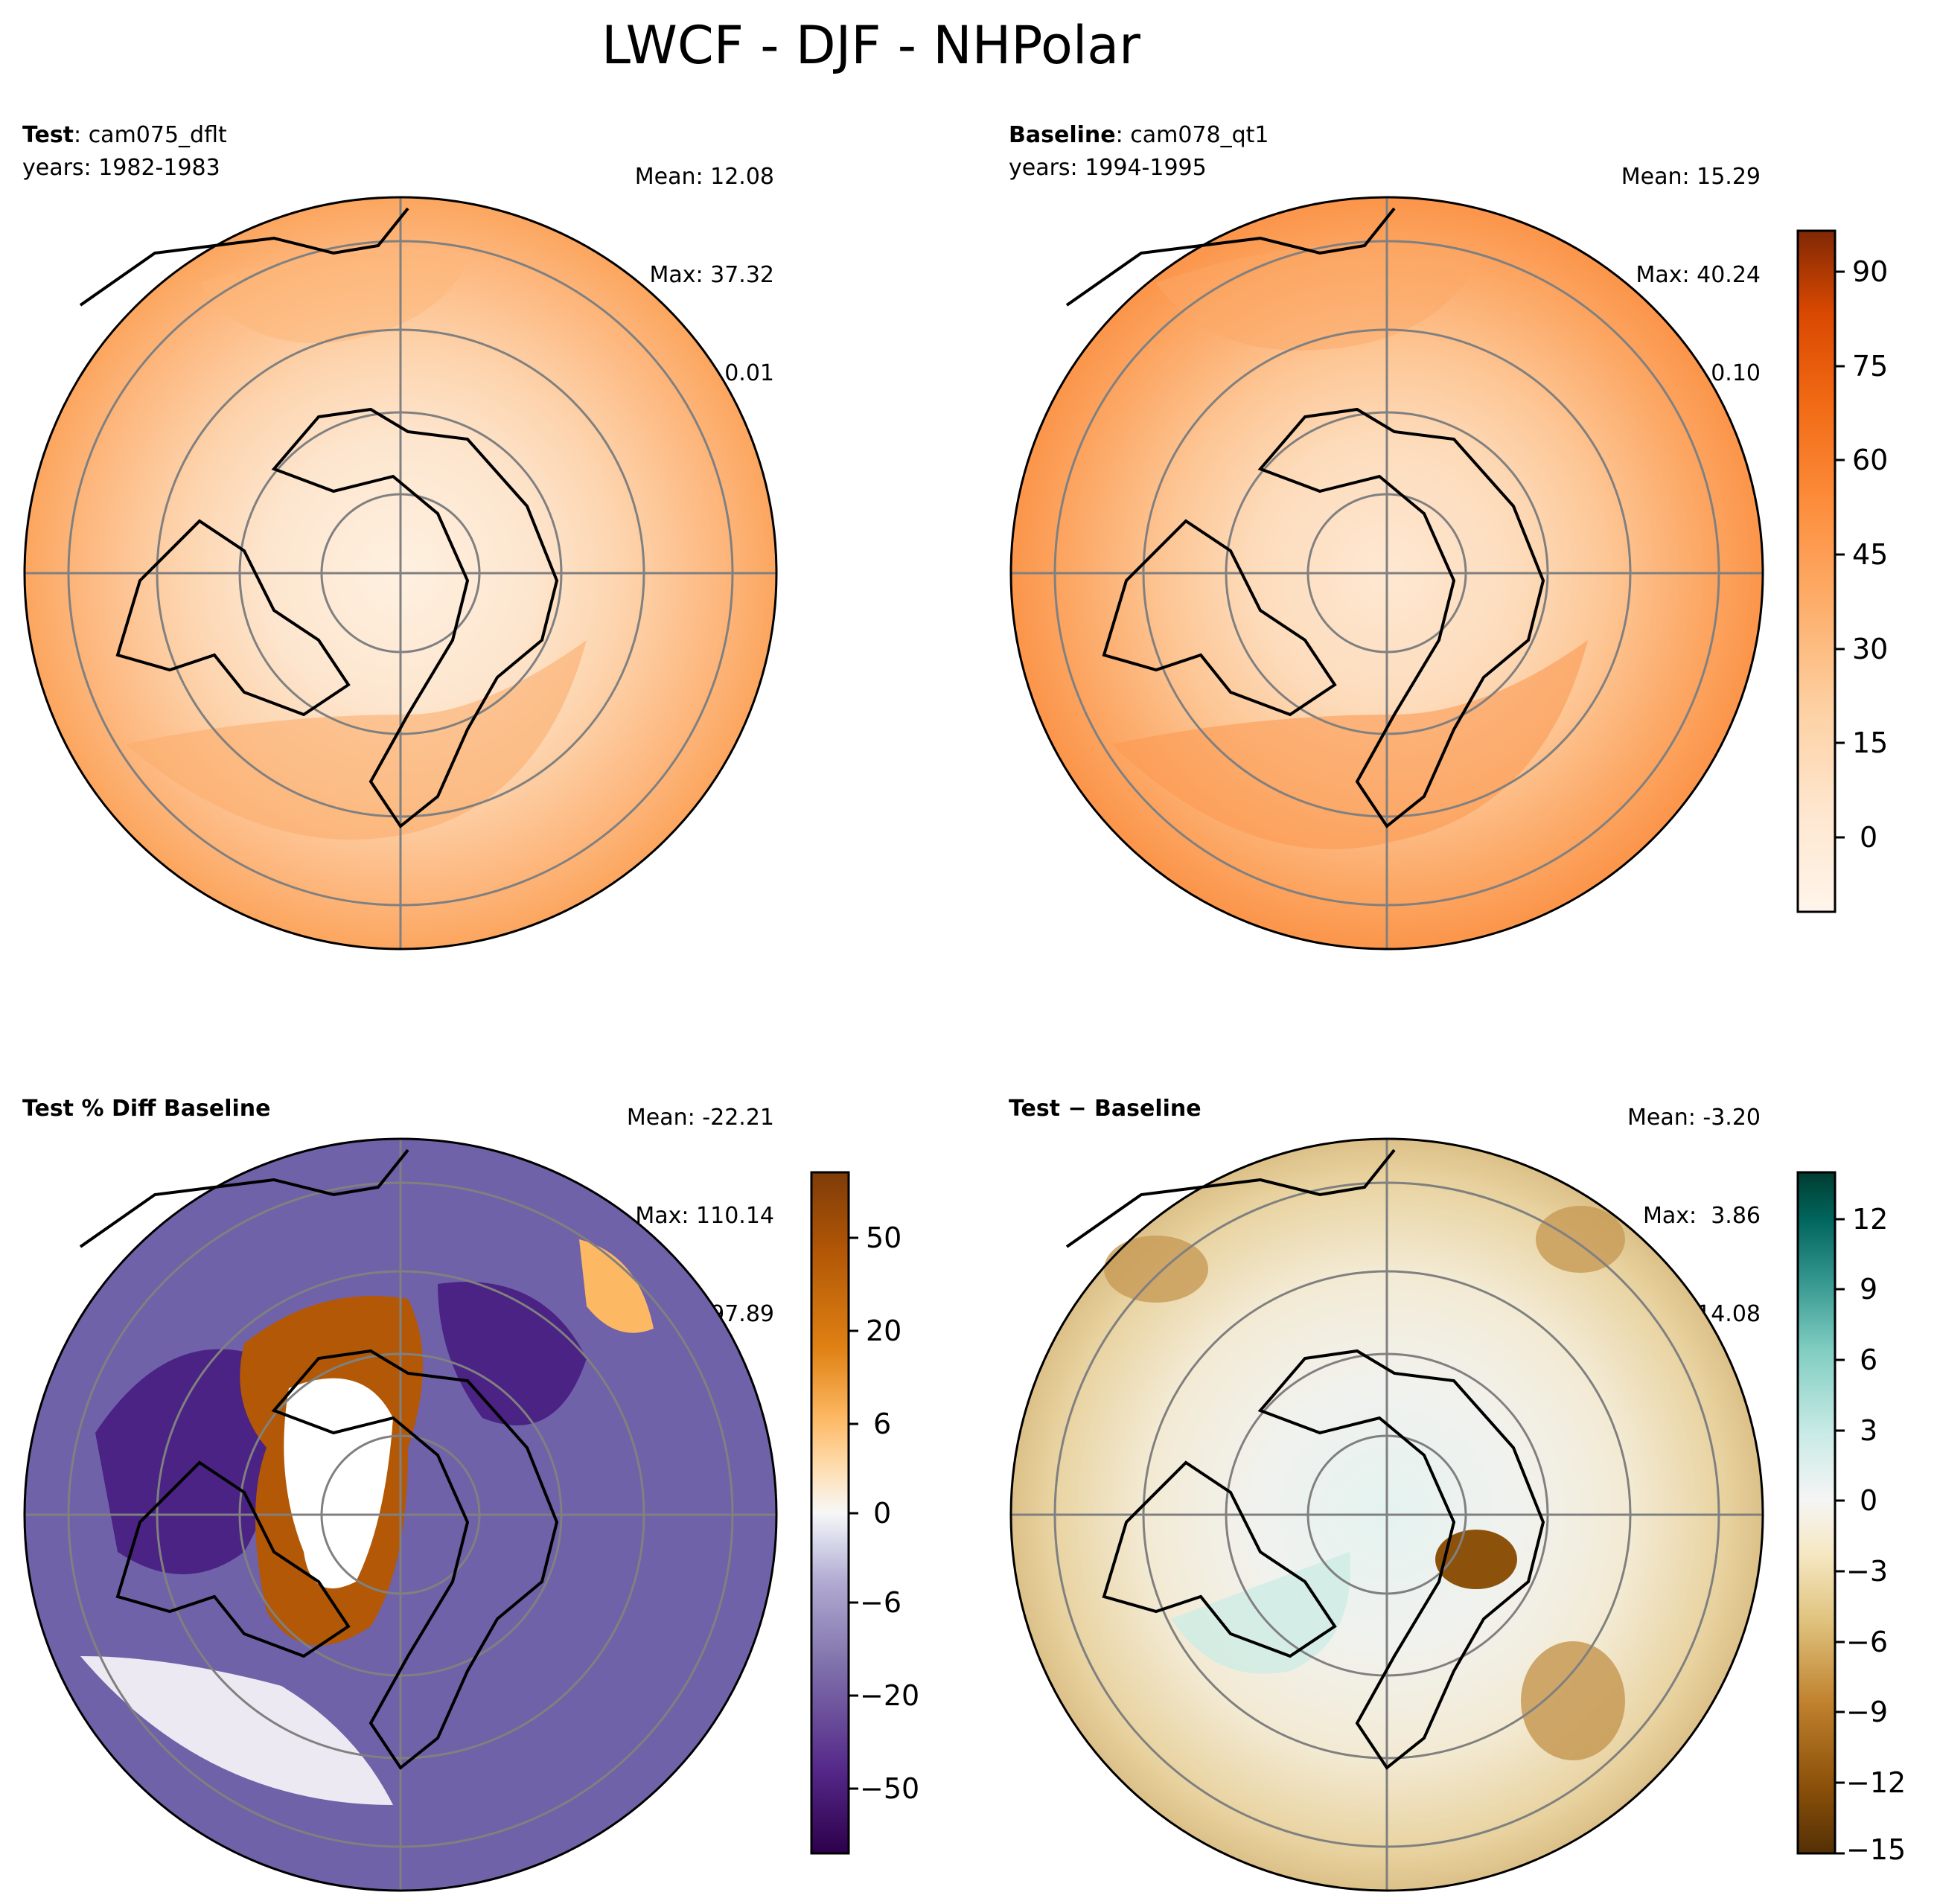 The width and height of the screenshot is (1937, 1904). What do you see at coordinates (881, 1602) in the screenshot?
I see `pctdiff-tick-label-neg6: −6` at bounding box center [881, 1602].